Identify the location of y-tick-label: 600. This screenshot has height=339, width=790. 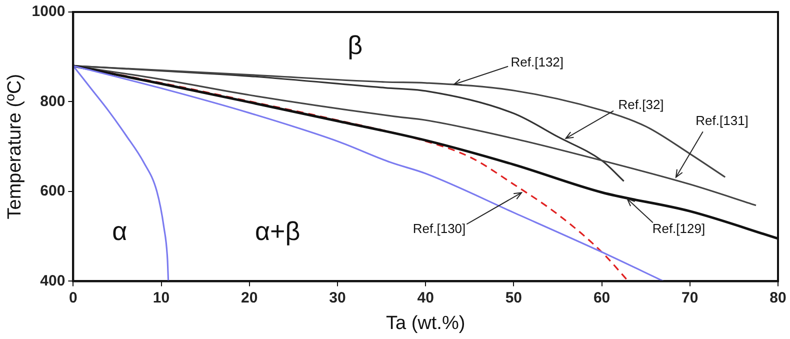
(53, 191).